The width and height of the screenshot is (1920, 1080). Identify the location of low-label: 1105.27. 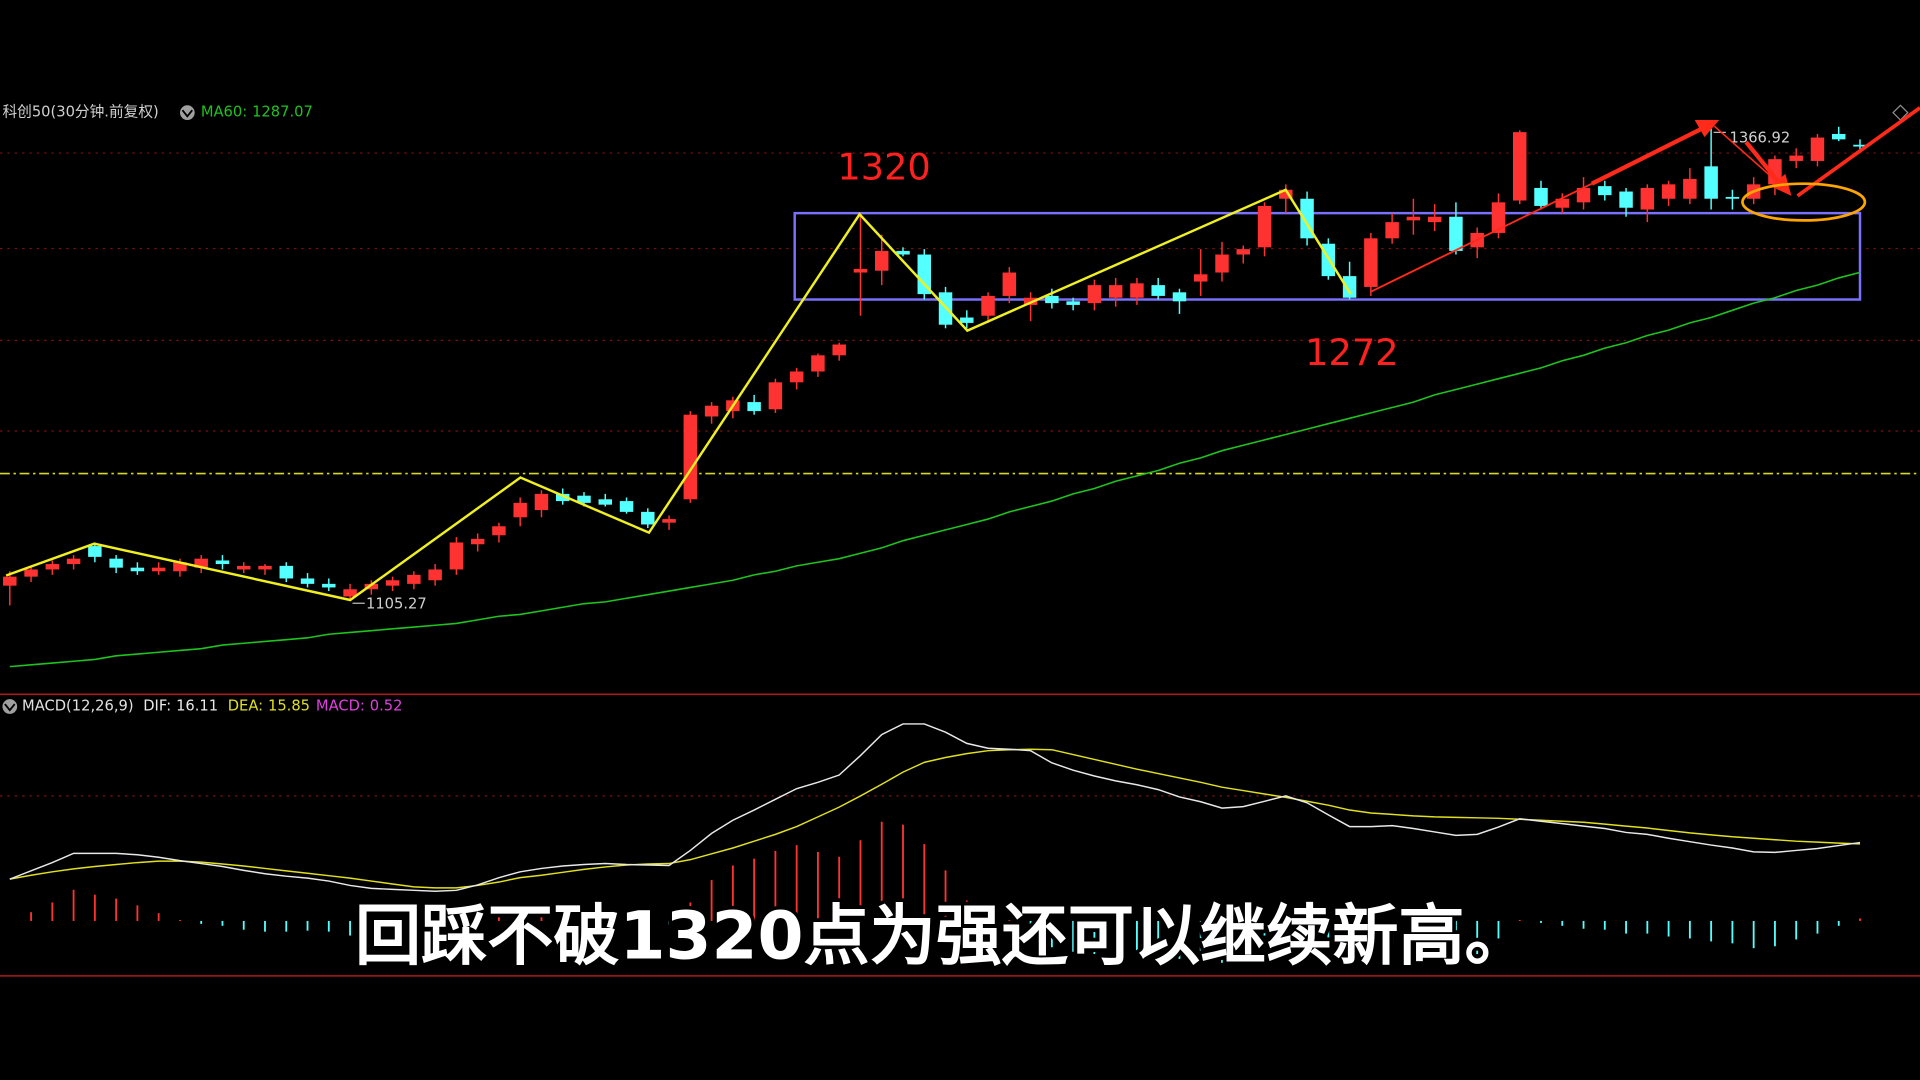
(396, 603).